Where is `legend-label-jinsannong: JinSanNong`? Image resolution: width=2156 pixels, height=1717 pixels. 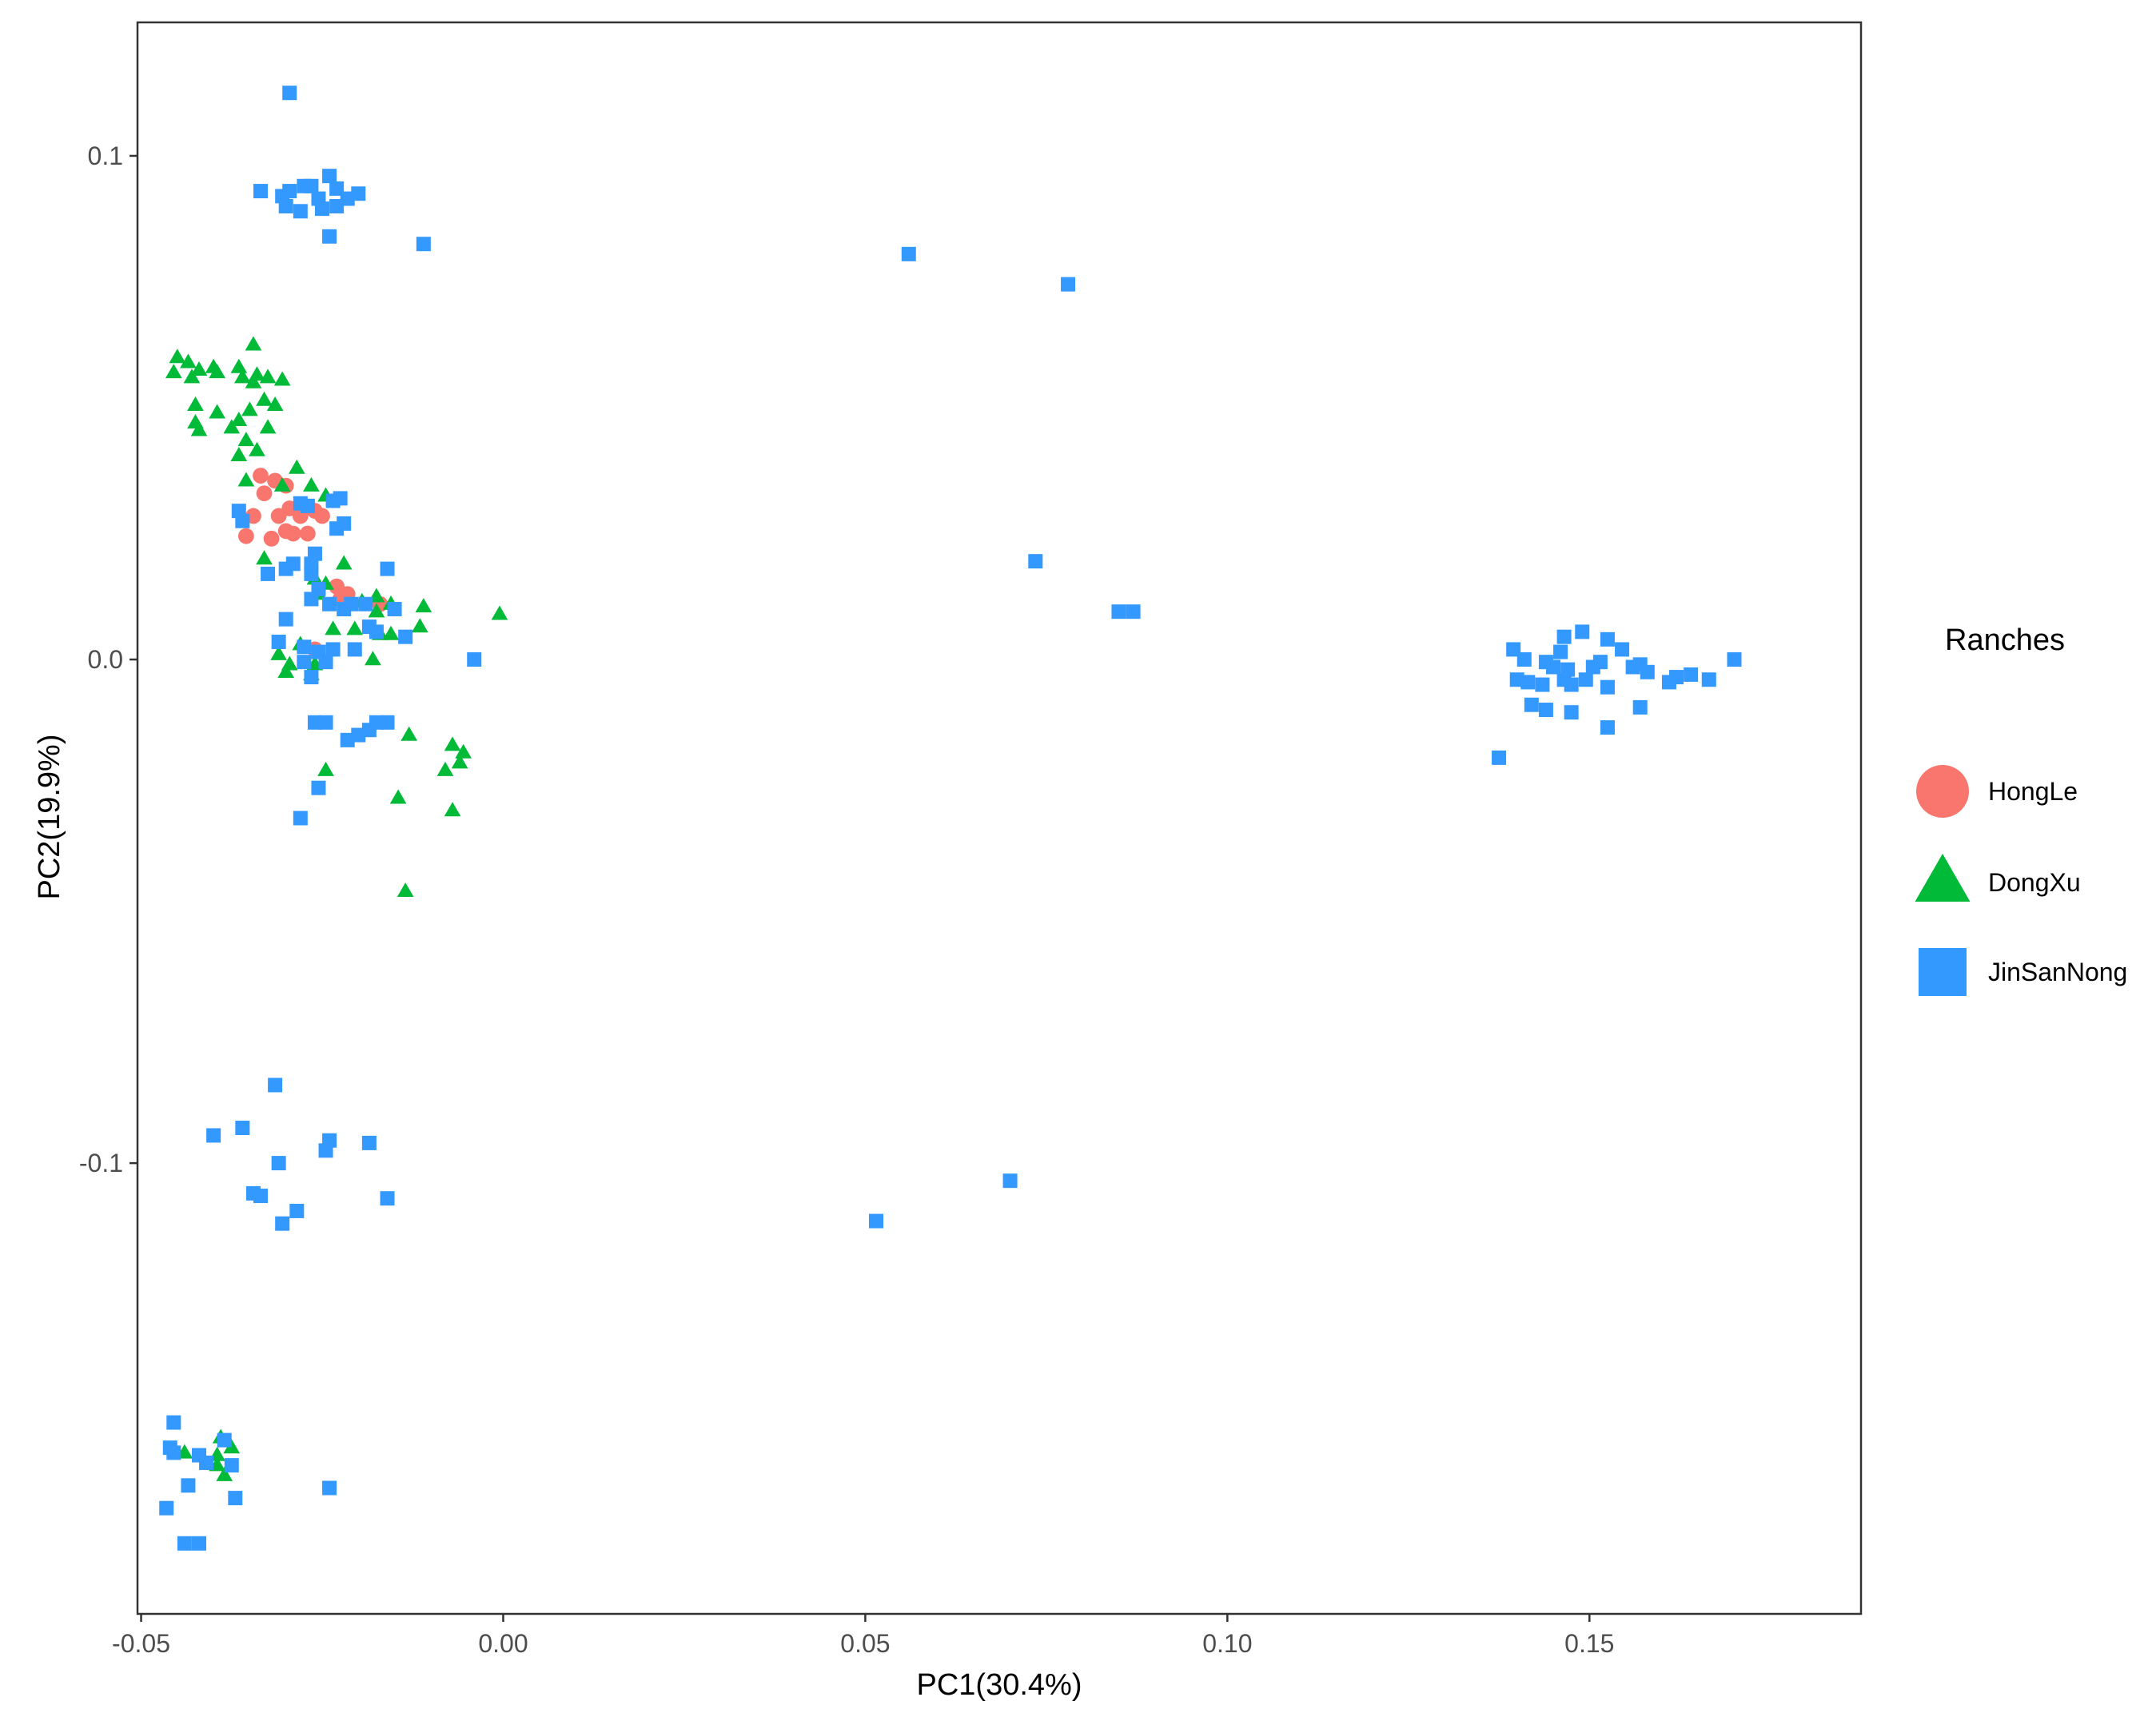
legend-label-jinsannong: JinSanNong is located at coordinates (2057, 972).